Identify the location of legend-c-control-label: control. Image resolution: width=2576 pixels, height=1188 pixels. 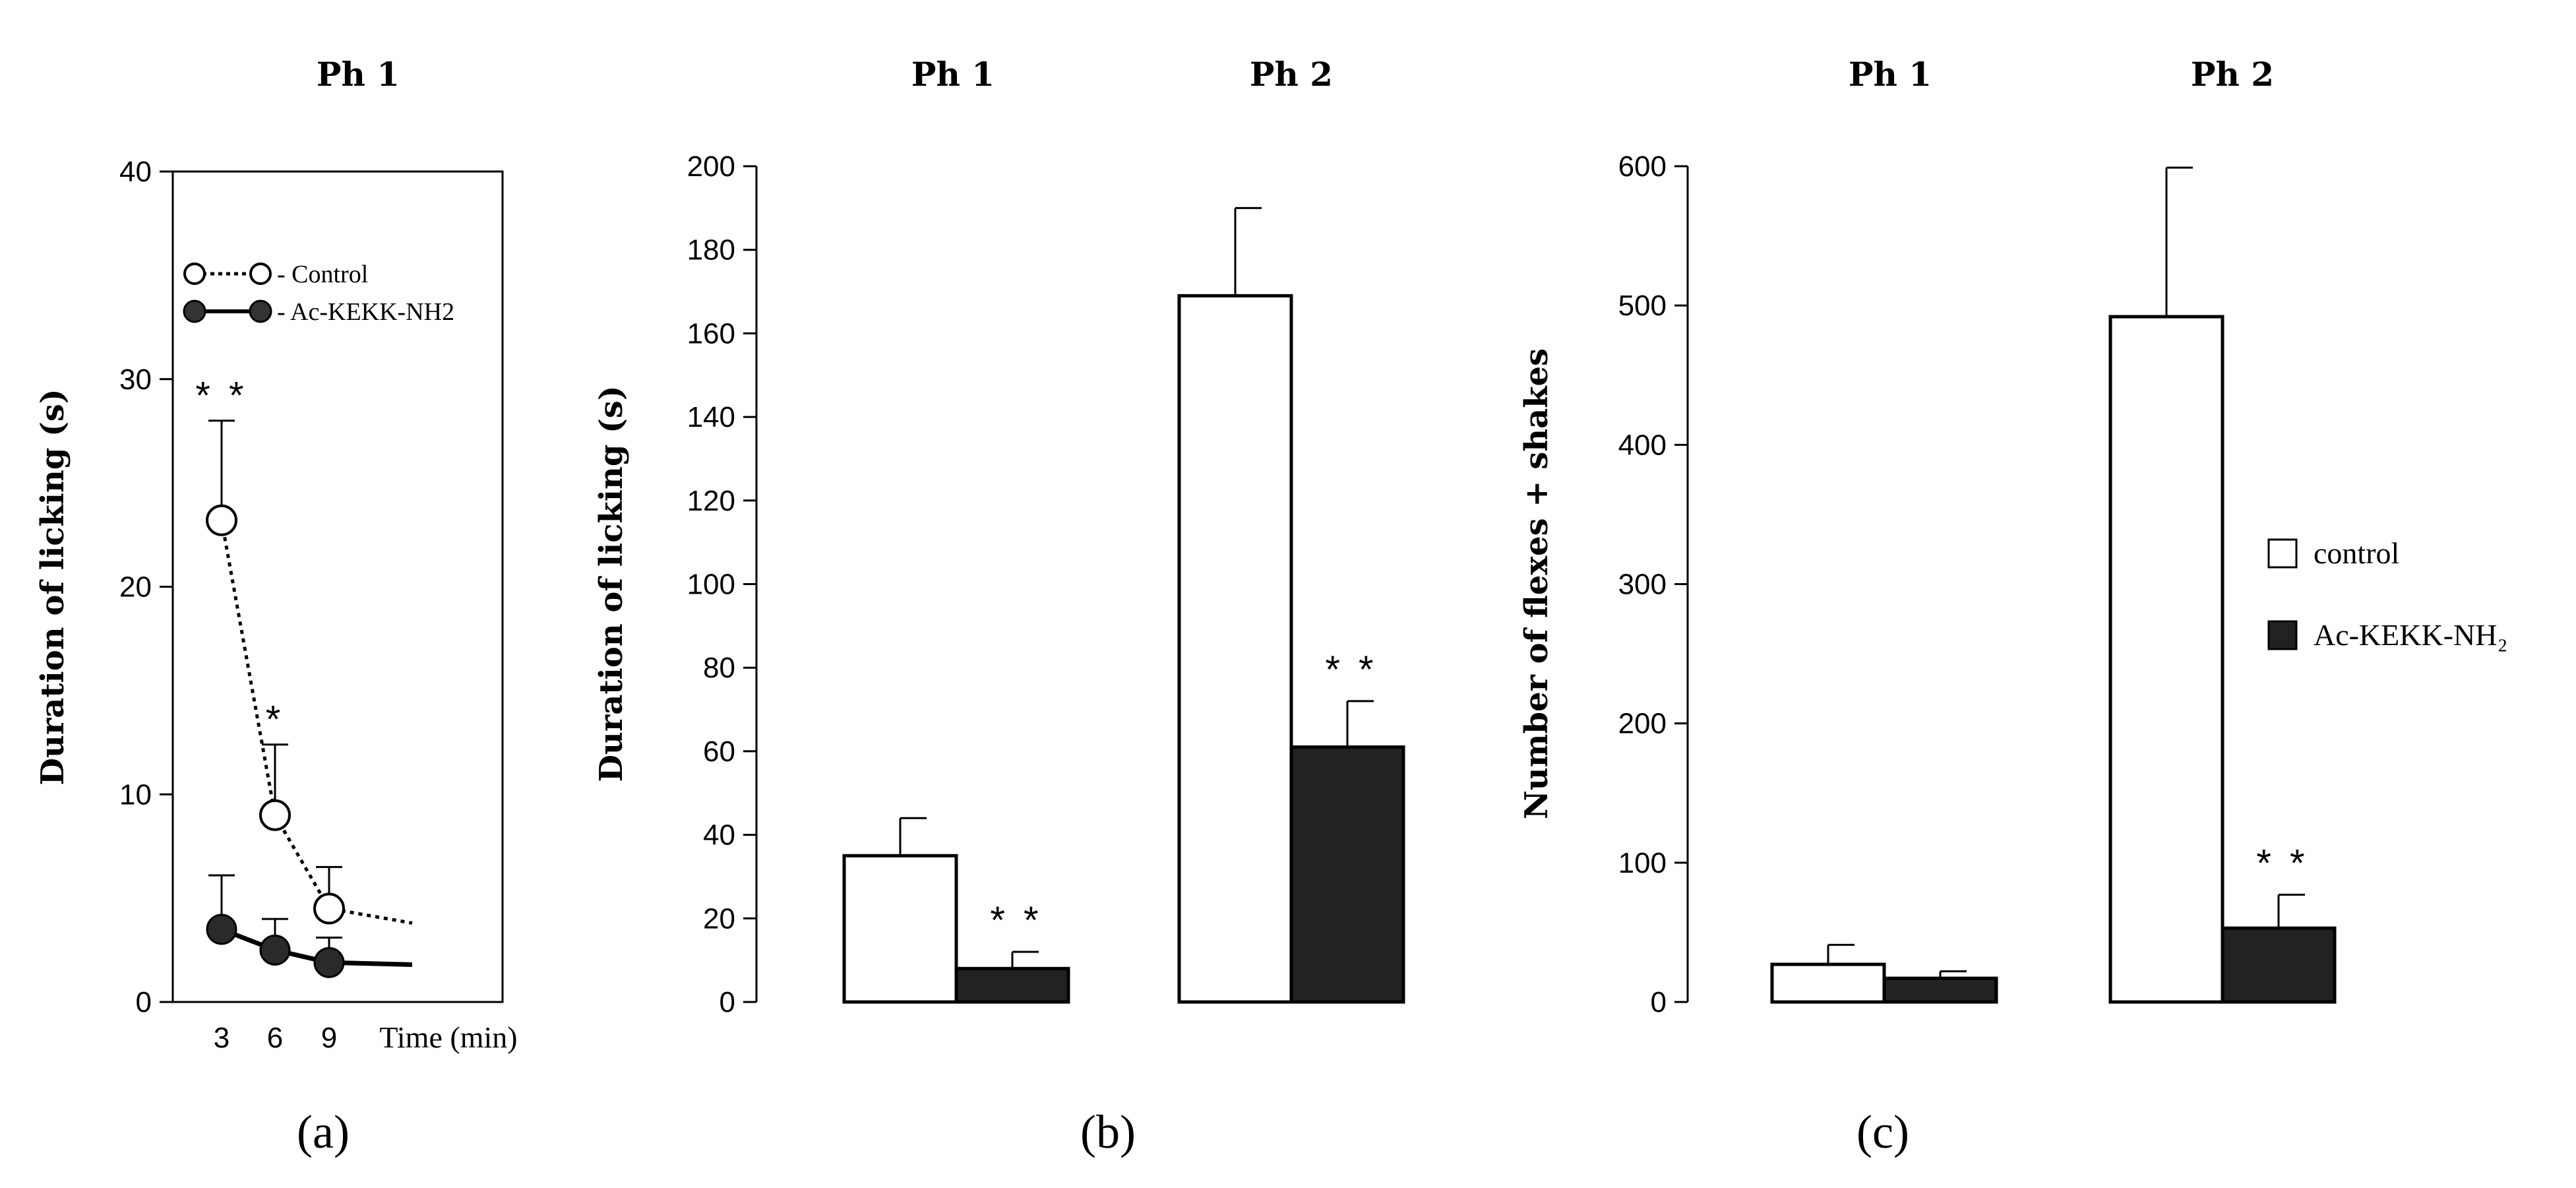
(2356, 553).